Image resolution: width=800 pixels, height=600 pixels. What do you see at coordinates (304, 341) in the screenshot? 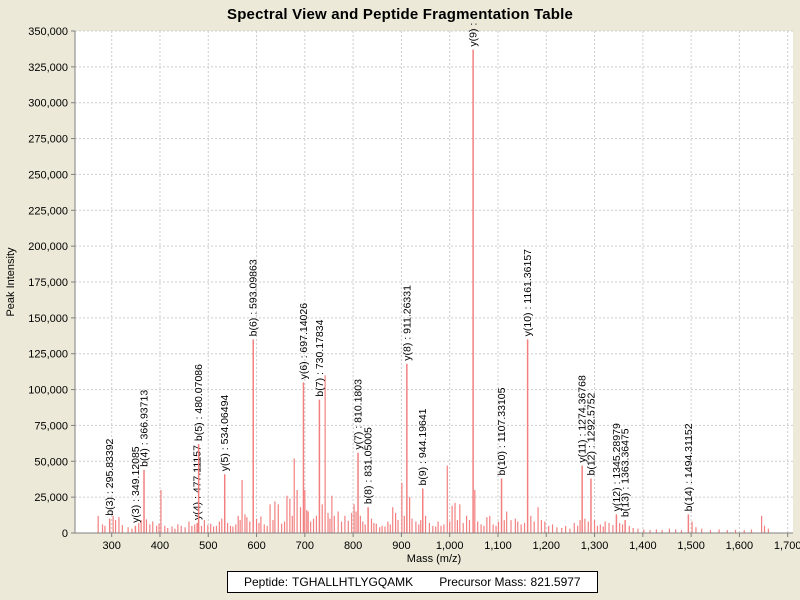
I see `peak-label: y(6) : 697.14026` at bounding box center [304, 341].